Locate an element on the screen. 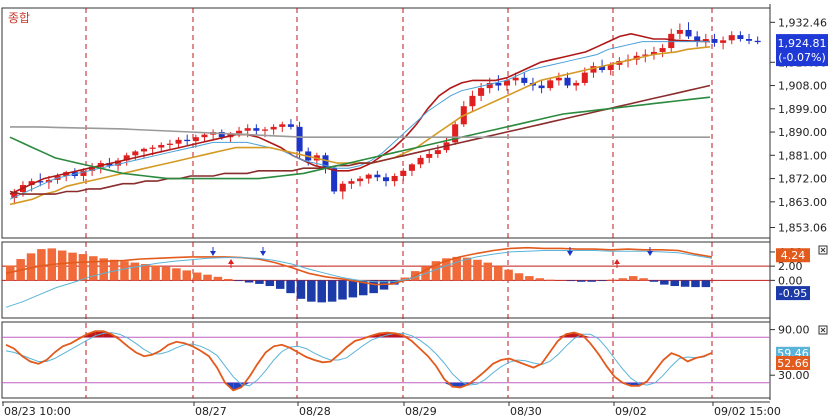 The image size is (836, 420). macd-line-macd is located at coordinates (359, 266).